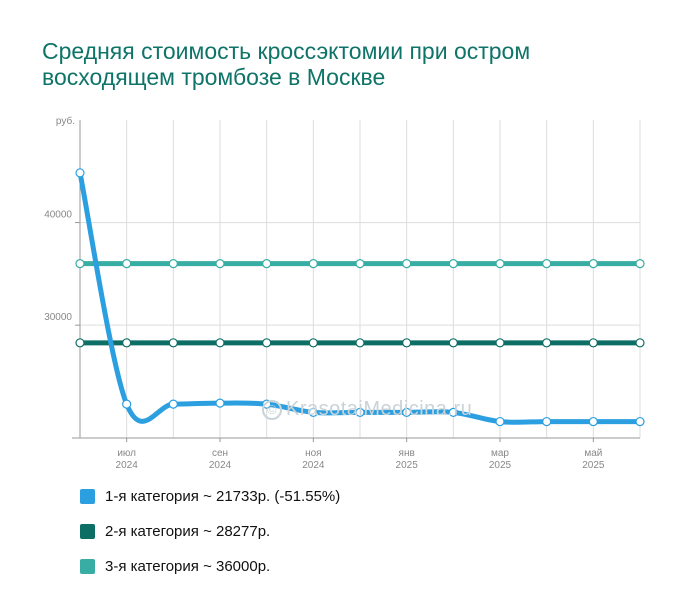 This screenshot has width=700, height=616. I want to click on watermark-copyright-icon: ©, so click(272, 410).